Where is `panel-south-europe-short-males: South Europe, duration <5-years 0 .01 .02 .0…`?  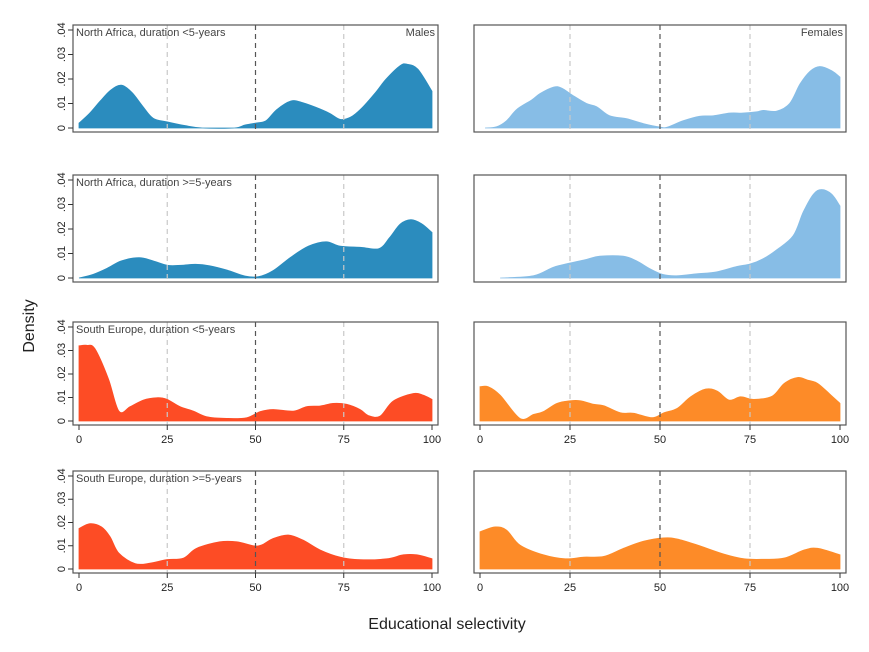 panel-south-europe-short-males: South Europe, duration <5-years 0 .01 .02 .0… is located at coordinates (248, 382).